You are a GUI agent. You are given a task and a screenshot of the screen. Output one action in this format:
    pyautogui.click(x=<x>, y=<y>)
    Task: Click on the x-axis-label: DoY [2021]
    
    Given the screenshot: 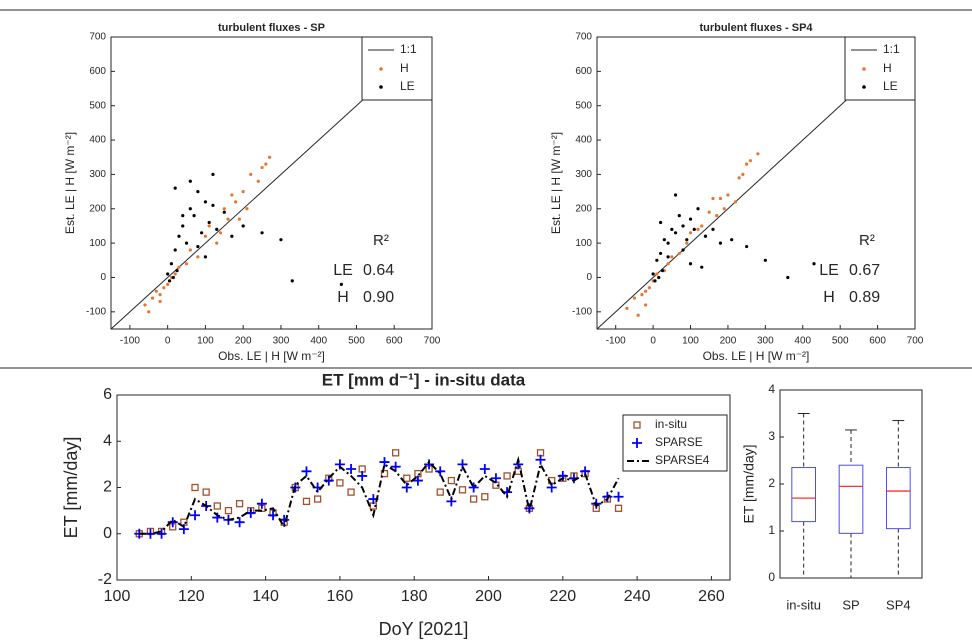 What is the action you would take?
    pyautogui.click(x=424, y=629)
    